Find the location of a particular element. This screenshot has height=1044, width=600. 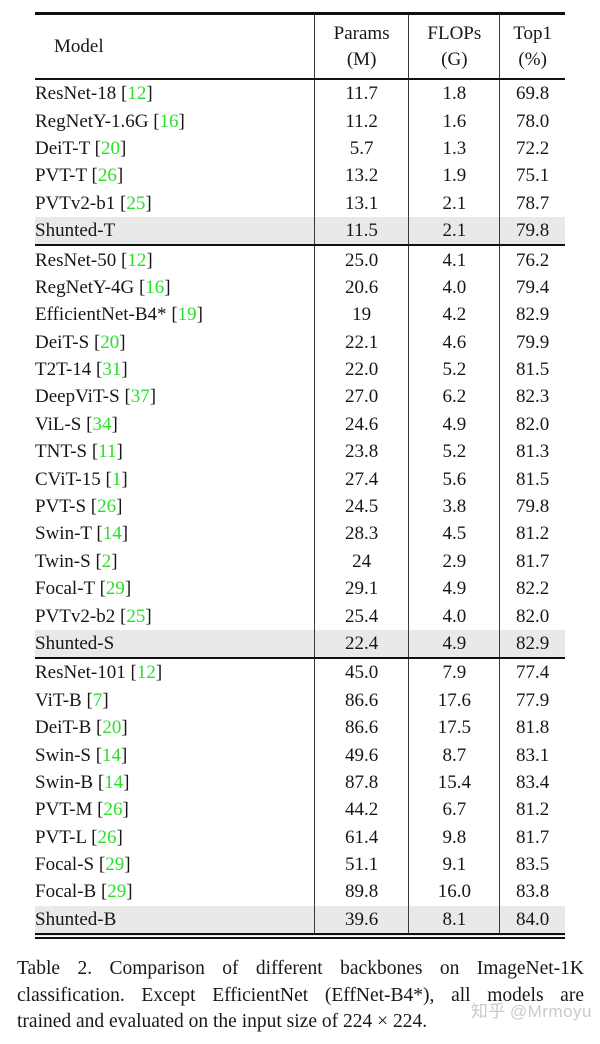

params-cell: 11.5 is located at coordinates (362, 231).